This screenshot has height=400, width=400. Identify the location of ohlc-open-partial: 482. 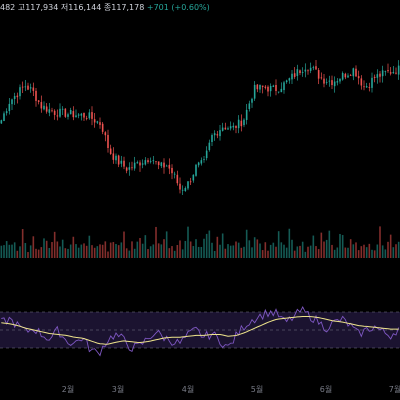
(8, 7).